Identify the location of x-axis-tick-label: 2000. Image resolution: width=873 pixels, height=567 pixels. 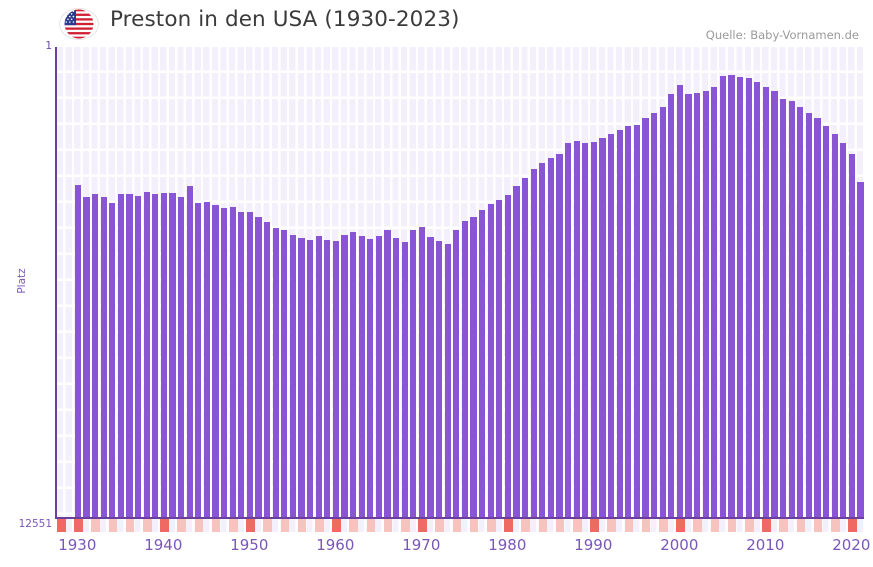
(679, 545).